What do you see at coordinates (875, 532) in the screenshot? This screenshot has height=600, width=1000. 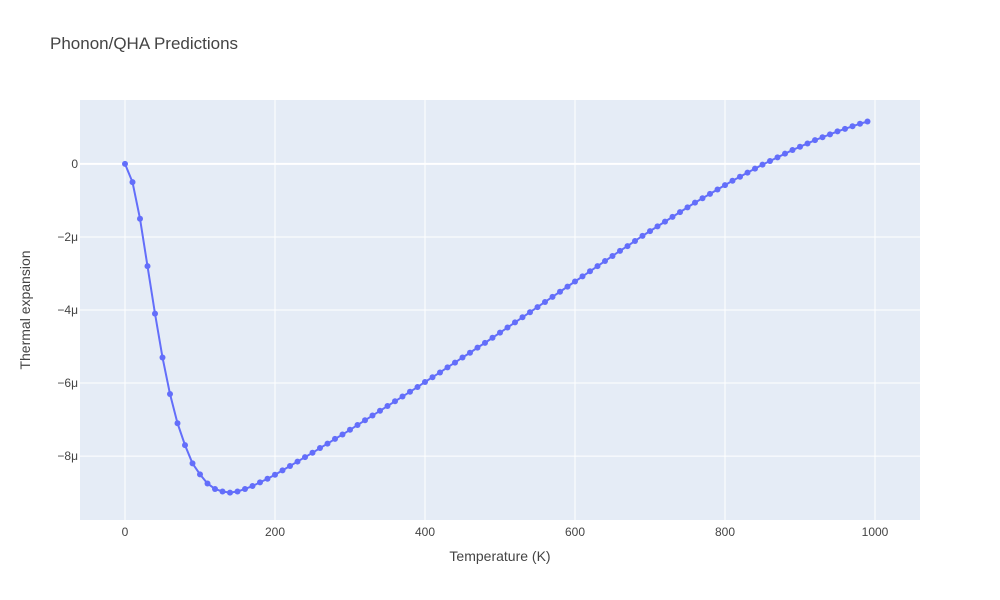 I see `x-tick-label: 1000` at bounding box center [875, 532].